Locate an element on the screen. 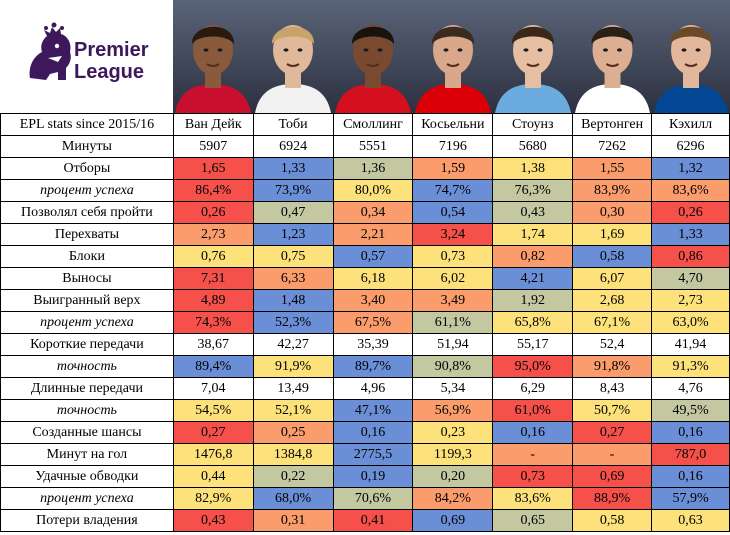 The height and width of the screenshot is (535, 730). stat-value: 91,9% is located at coordinates (293, 366).